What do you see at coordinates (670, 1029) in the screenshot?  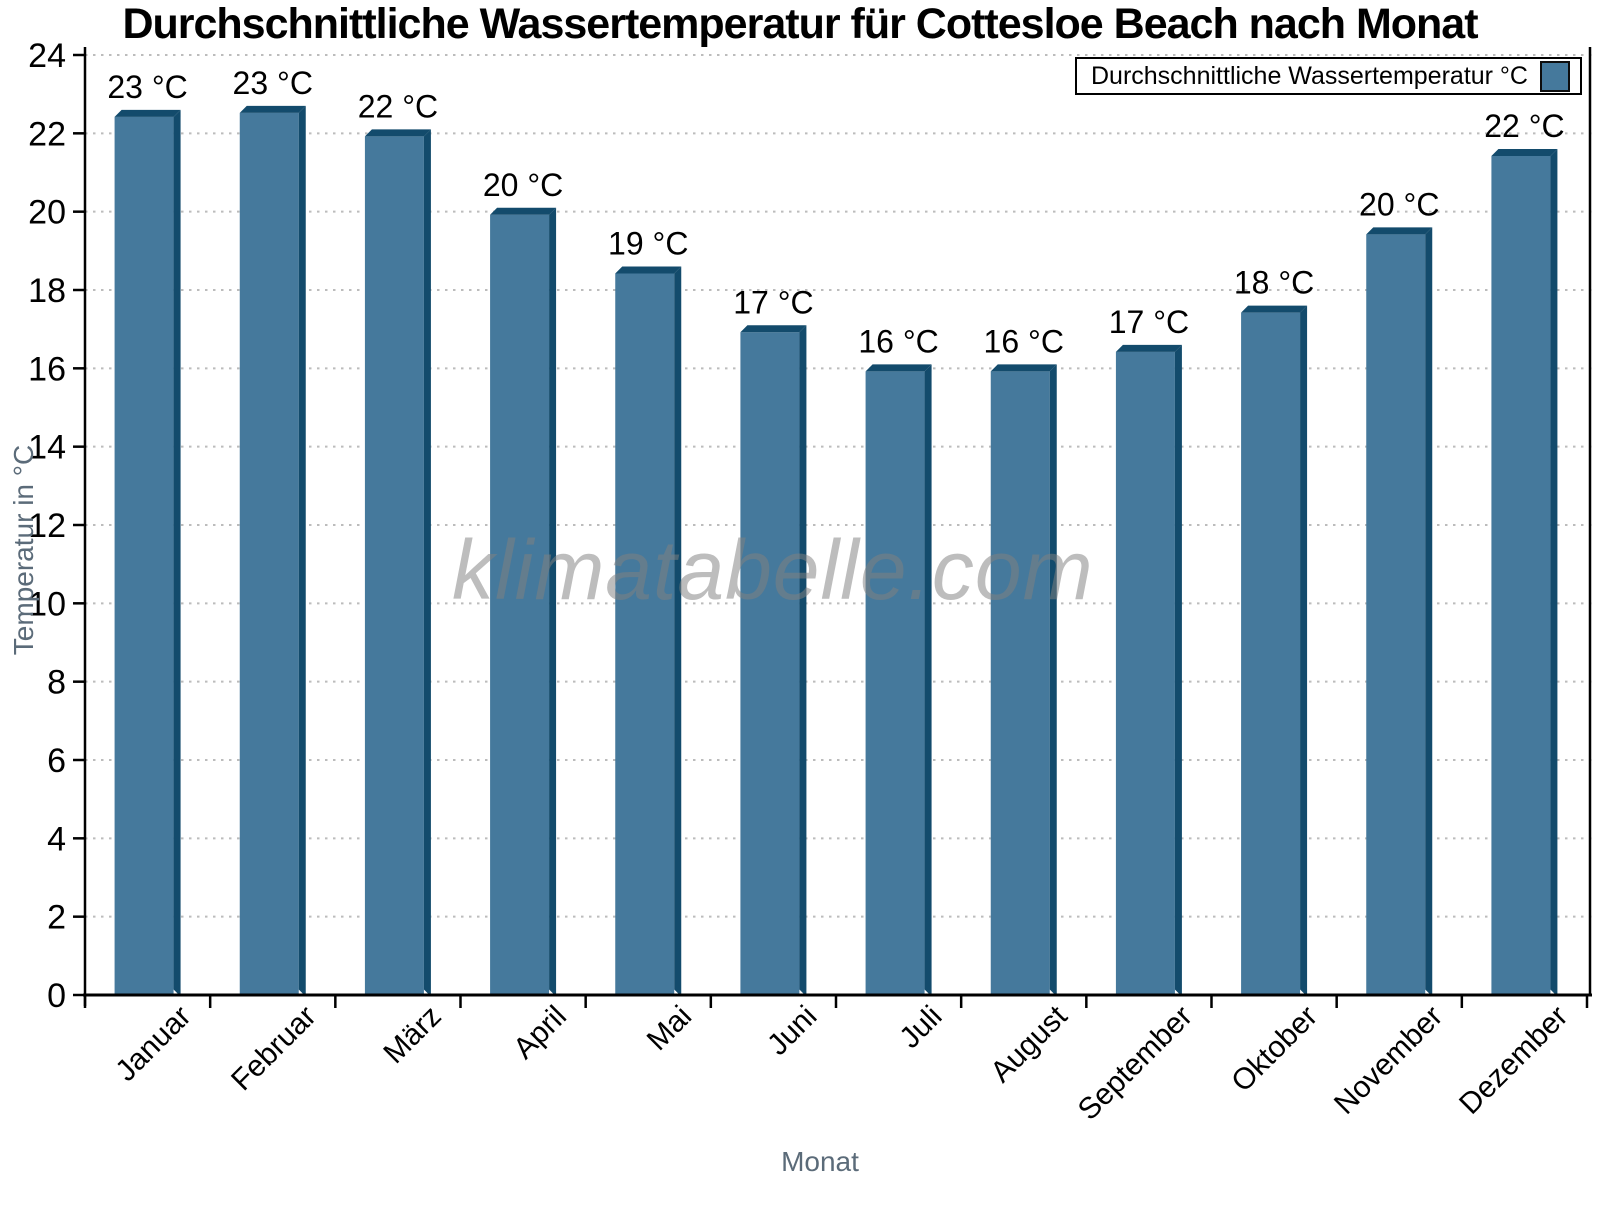 I see `x-tick-label-mai: Mai` at bounding box center [670, 1029].